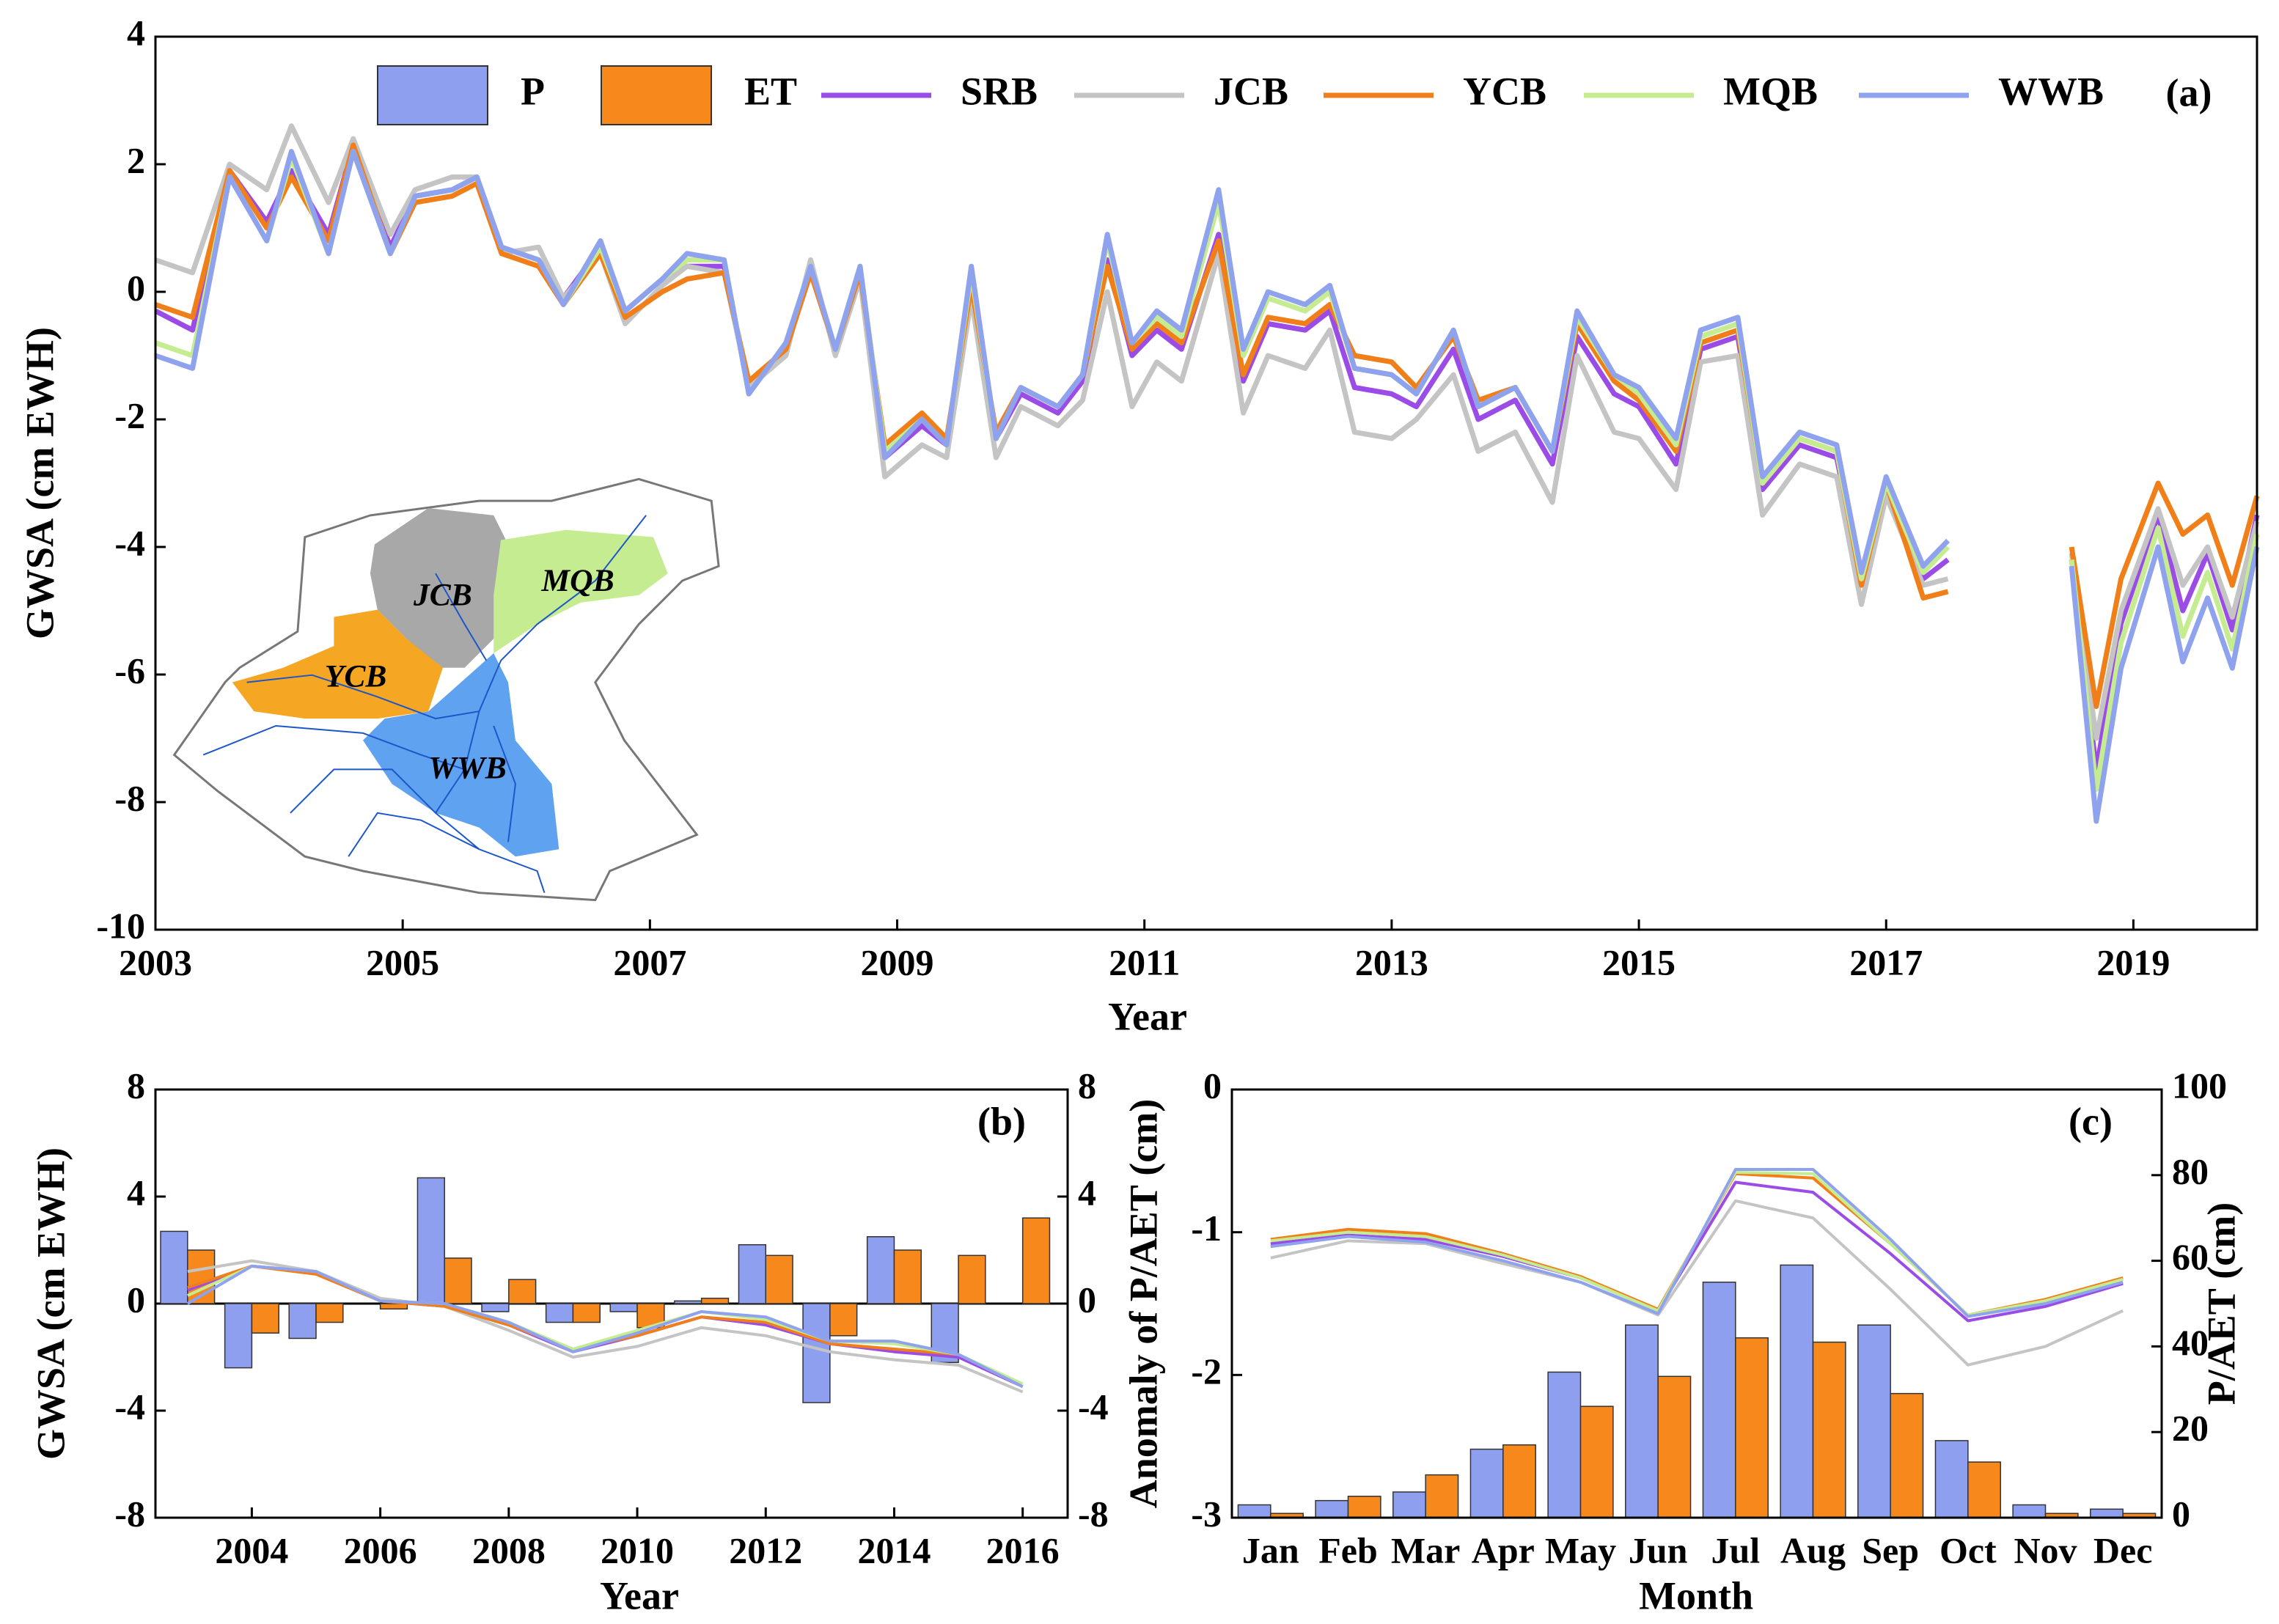 Image resolution: width=2279 pixels, height=1624 pixels. What do you see at coordinates (2190, 1342) in the screenshot?
I see `y2-tick-label: 40` at bounding box center [2190, 1342].